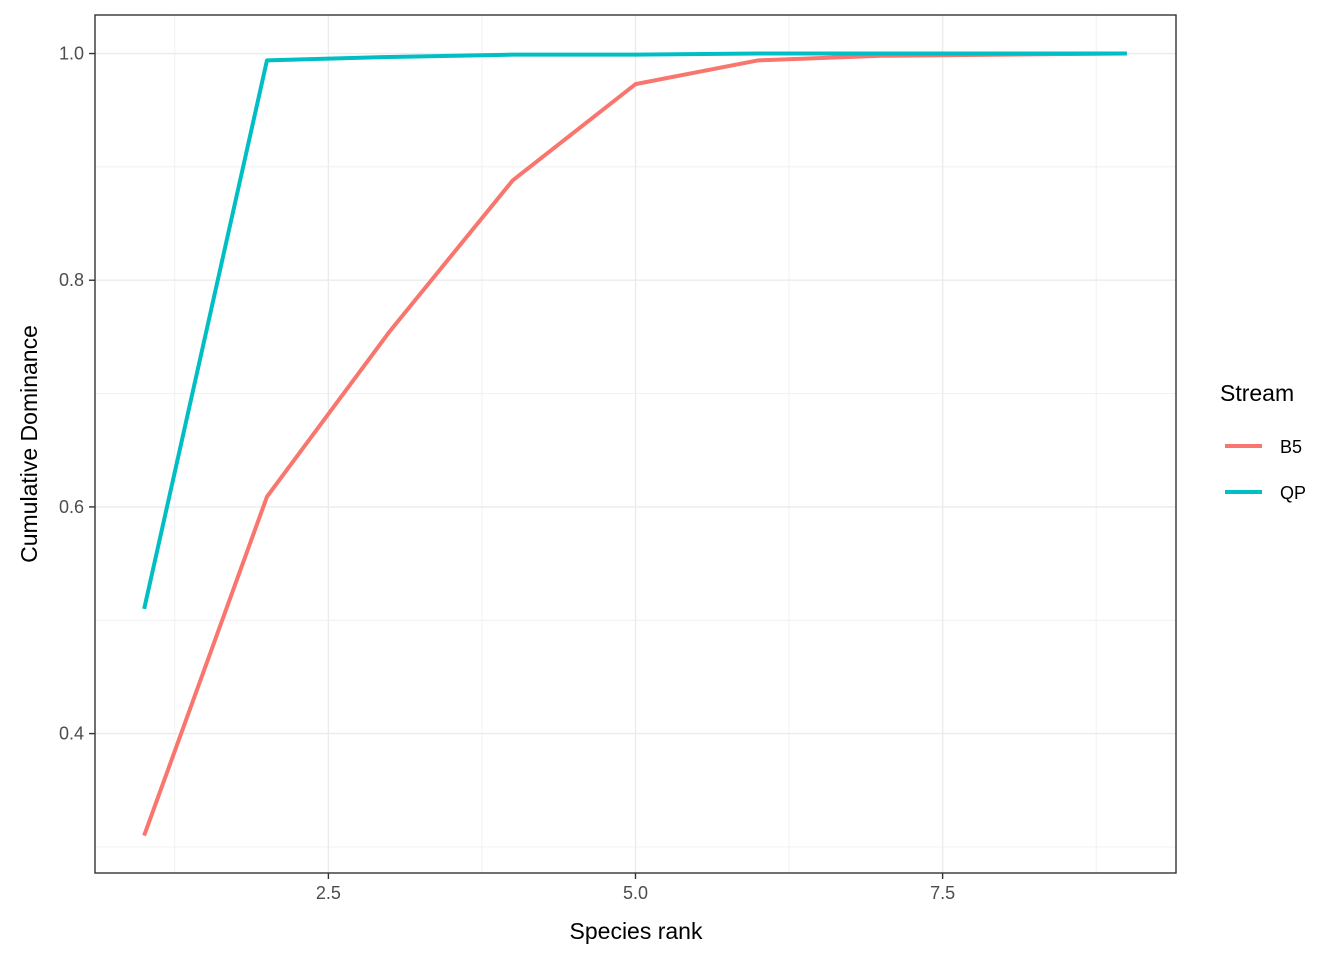 This screenshot has width=1344, height=960. What do you see at coordinates (328, 893) in the screenshot?
I see `x-tick-label: 2.5` at bounding box center [328, 893].